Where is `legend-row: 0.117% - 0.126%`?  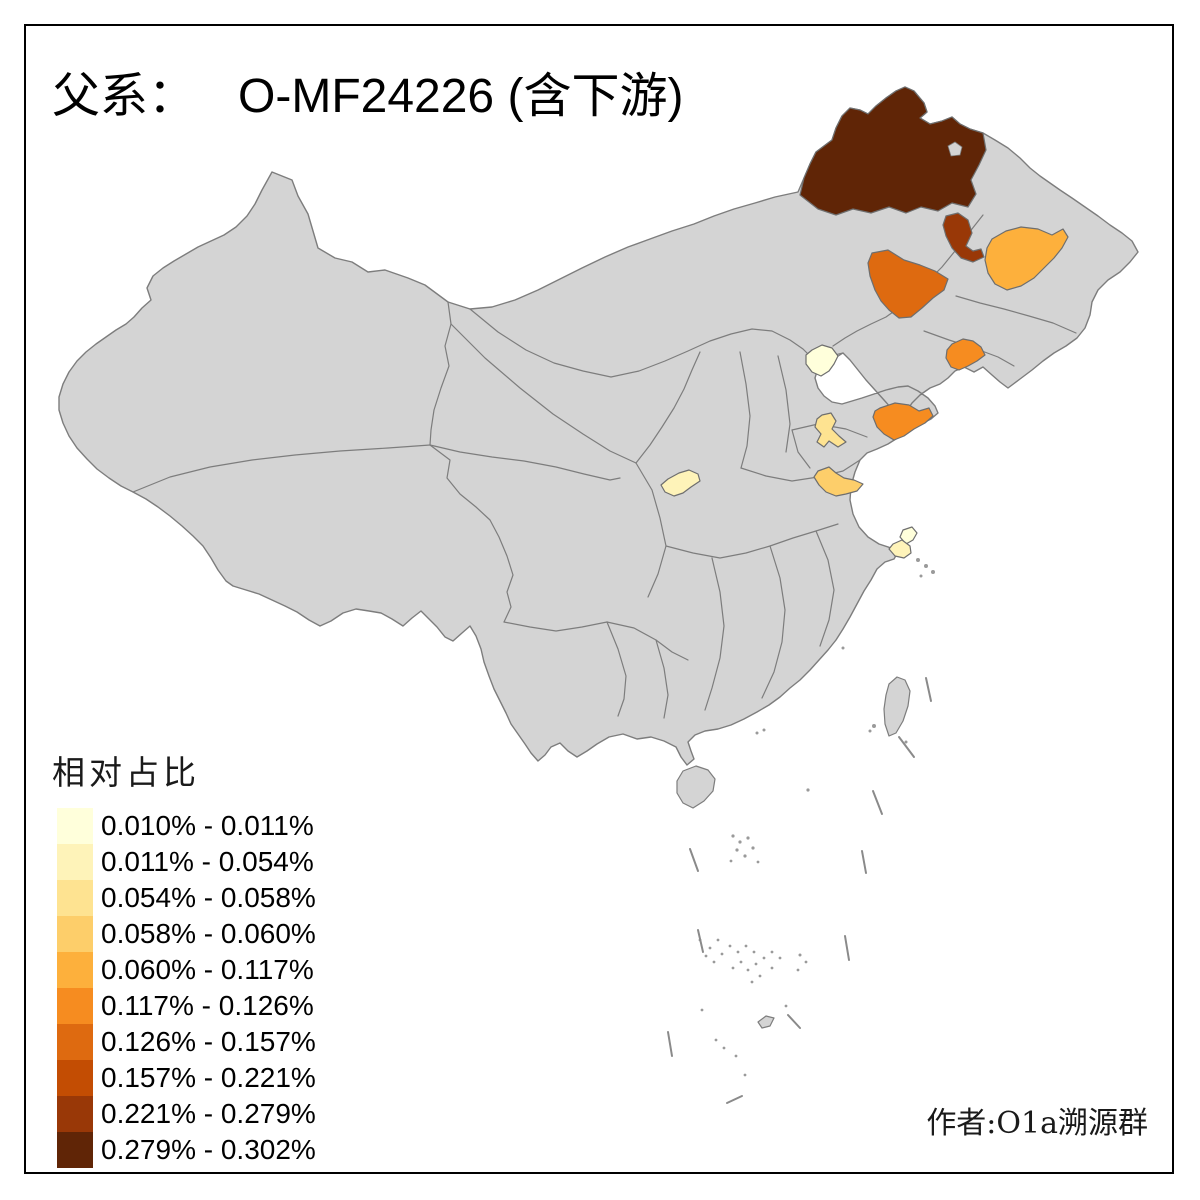
legend-row: 0.117% - 0.126% is located at coordinates (184, 1006).